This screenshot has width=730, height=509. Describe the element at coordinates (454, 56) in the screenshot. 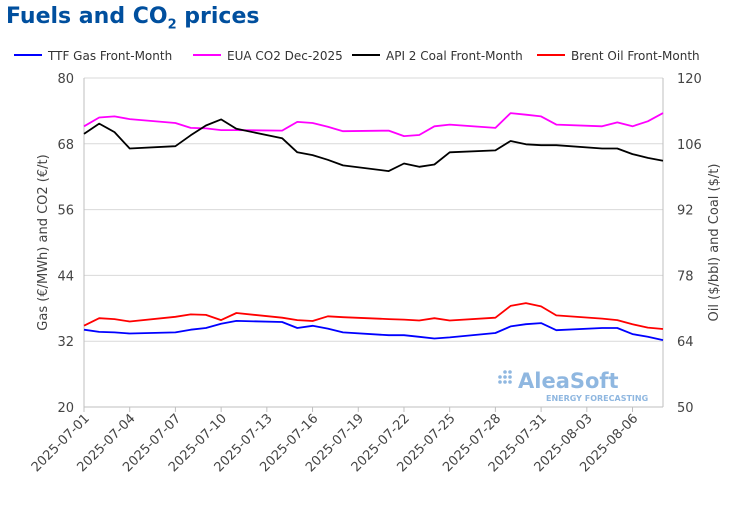

I see `legend-label: API 2 Coal Front-Month` at that location.